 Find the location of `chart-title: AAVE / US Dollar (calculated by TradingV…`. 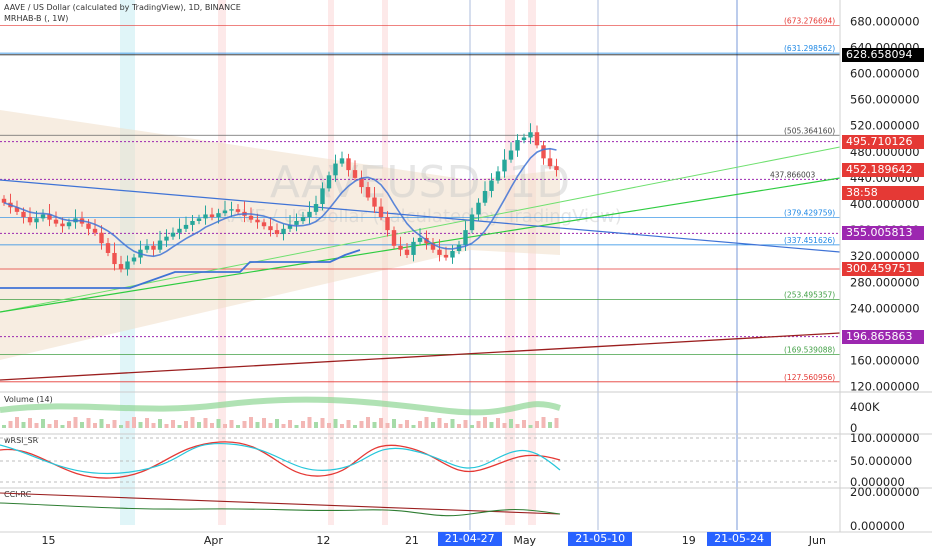

chart-title: AAVE / US Dollar (calculated by TradingV… is located at coordinates (122, 7).